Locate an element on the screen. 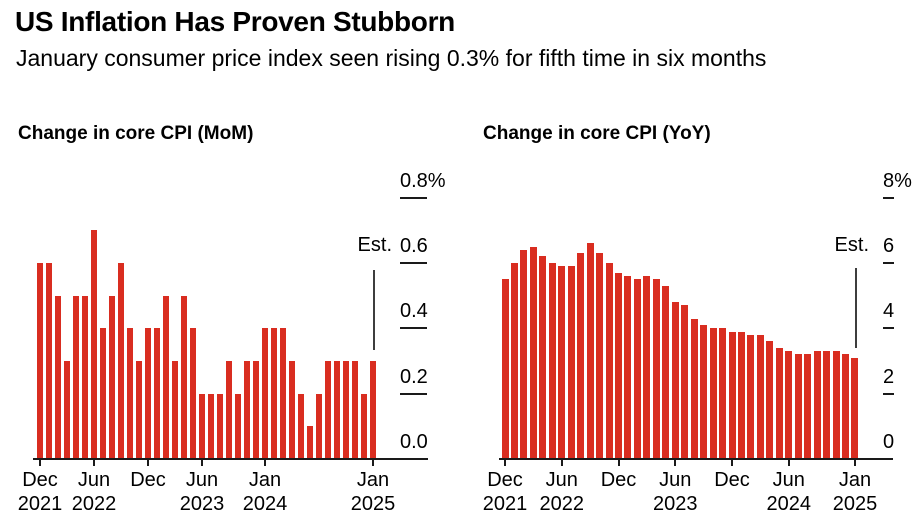  bar-jul-2023 is located at coordinates (211, 426).